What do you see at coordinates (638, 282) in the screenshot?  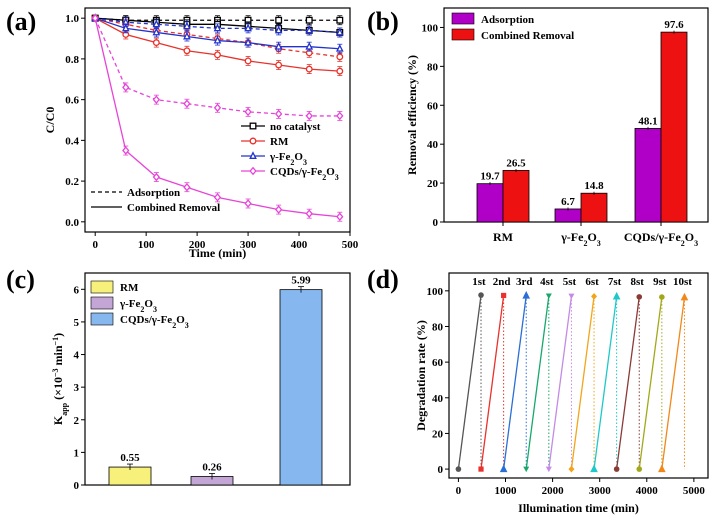 I see `cycle-label: 8st` at bounding box center [638, 282].